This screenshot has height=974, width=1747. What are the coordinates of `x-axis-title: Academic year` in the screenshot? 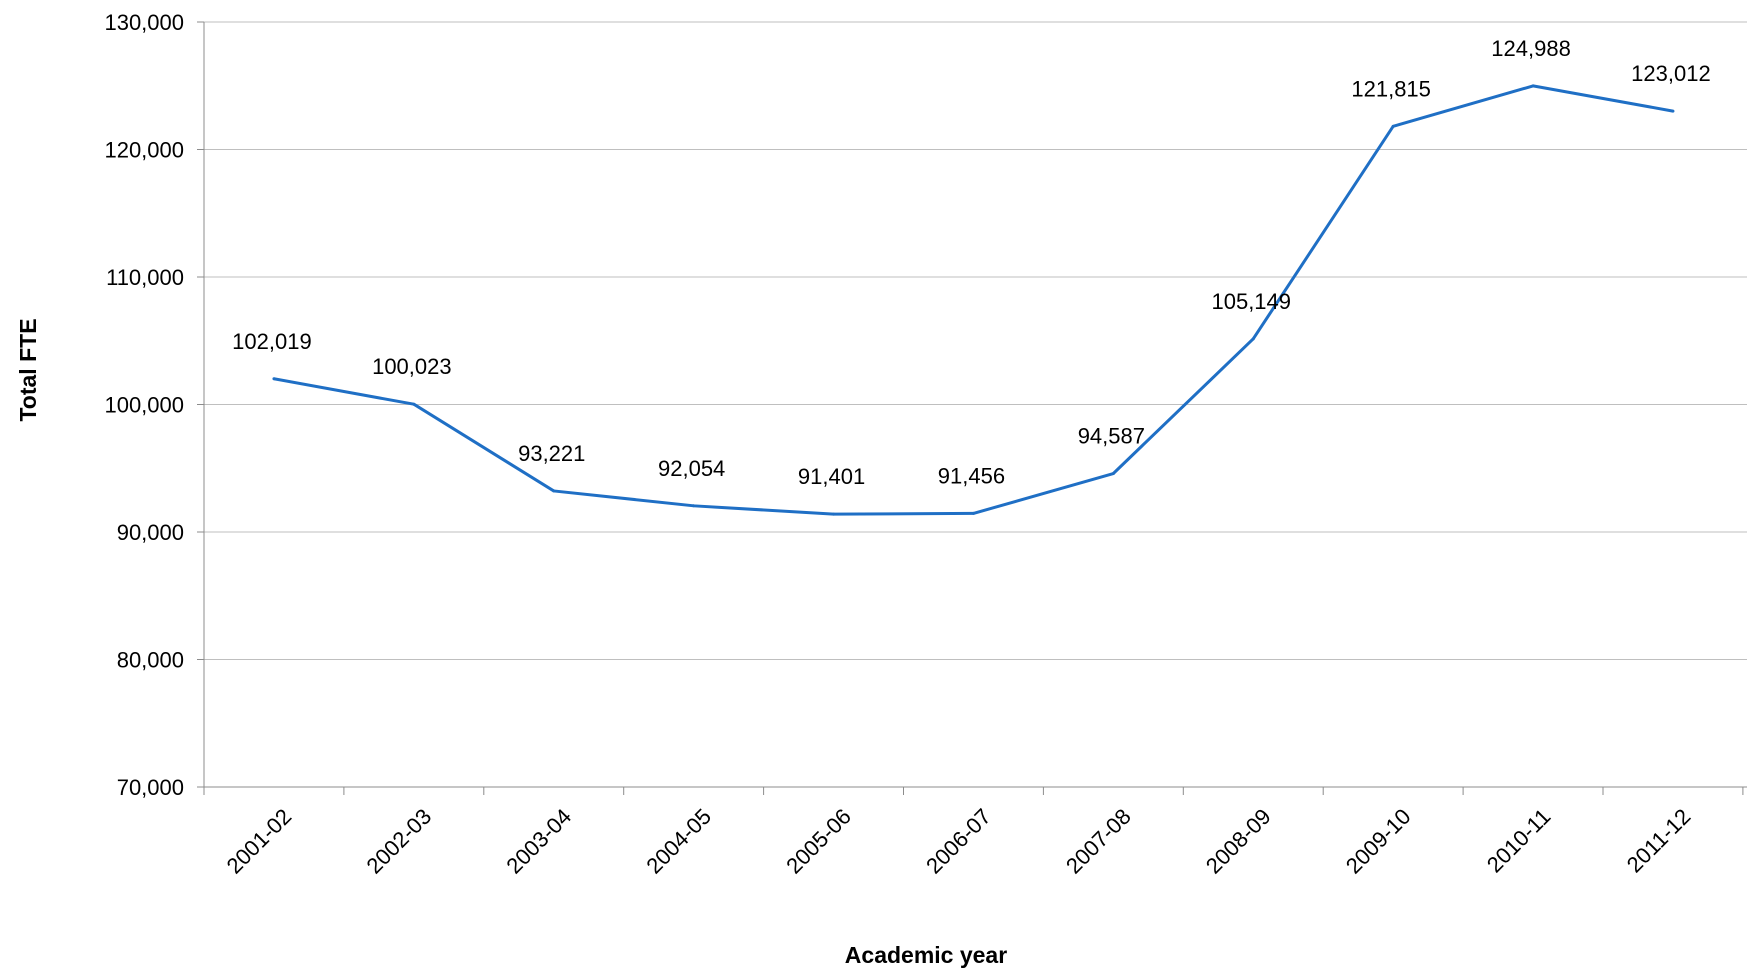 It's located at (926, 955).